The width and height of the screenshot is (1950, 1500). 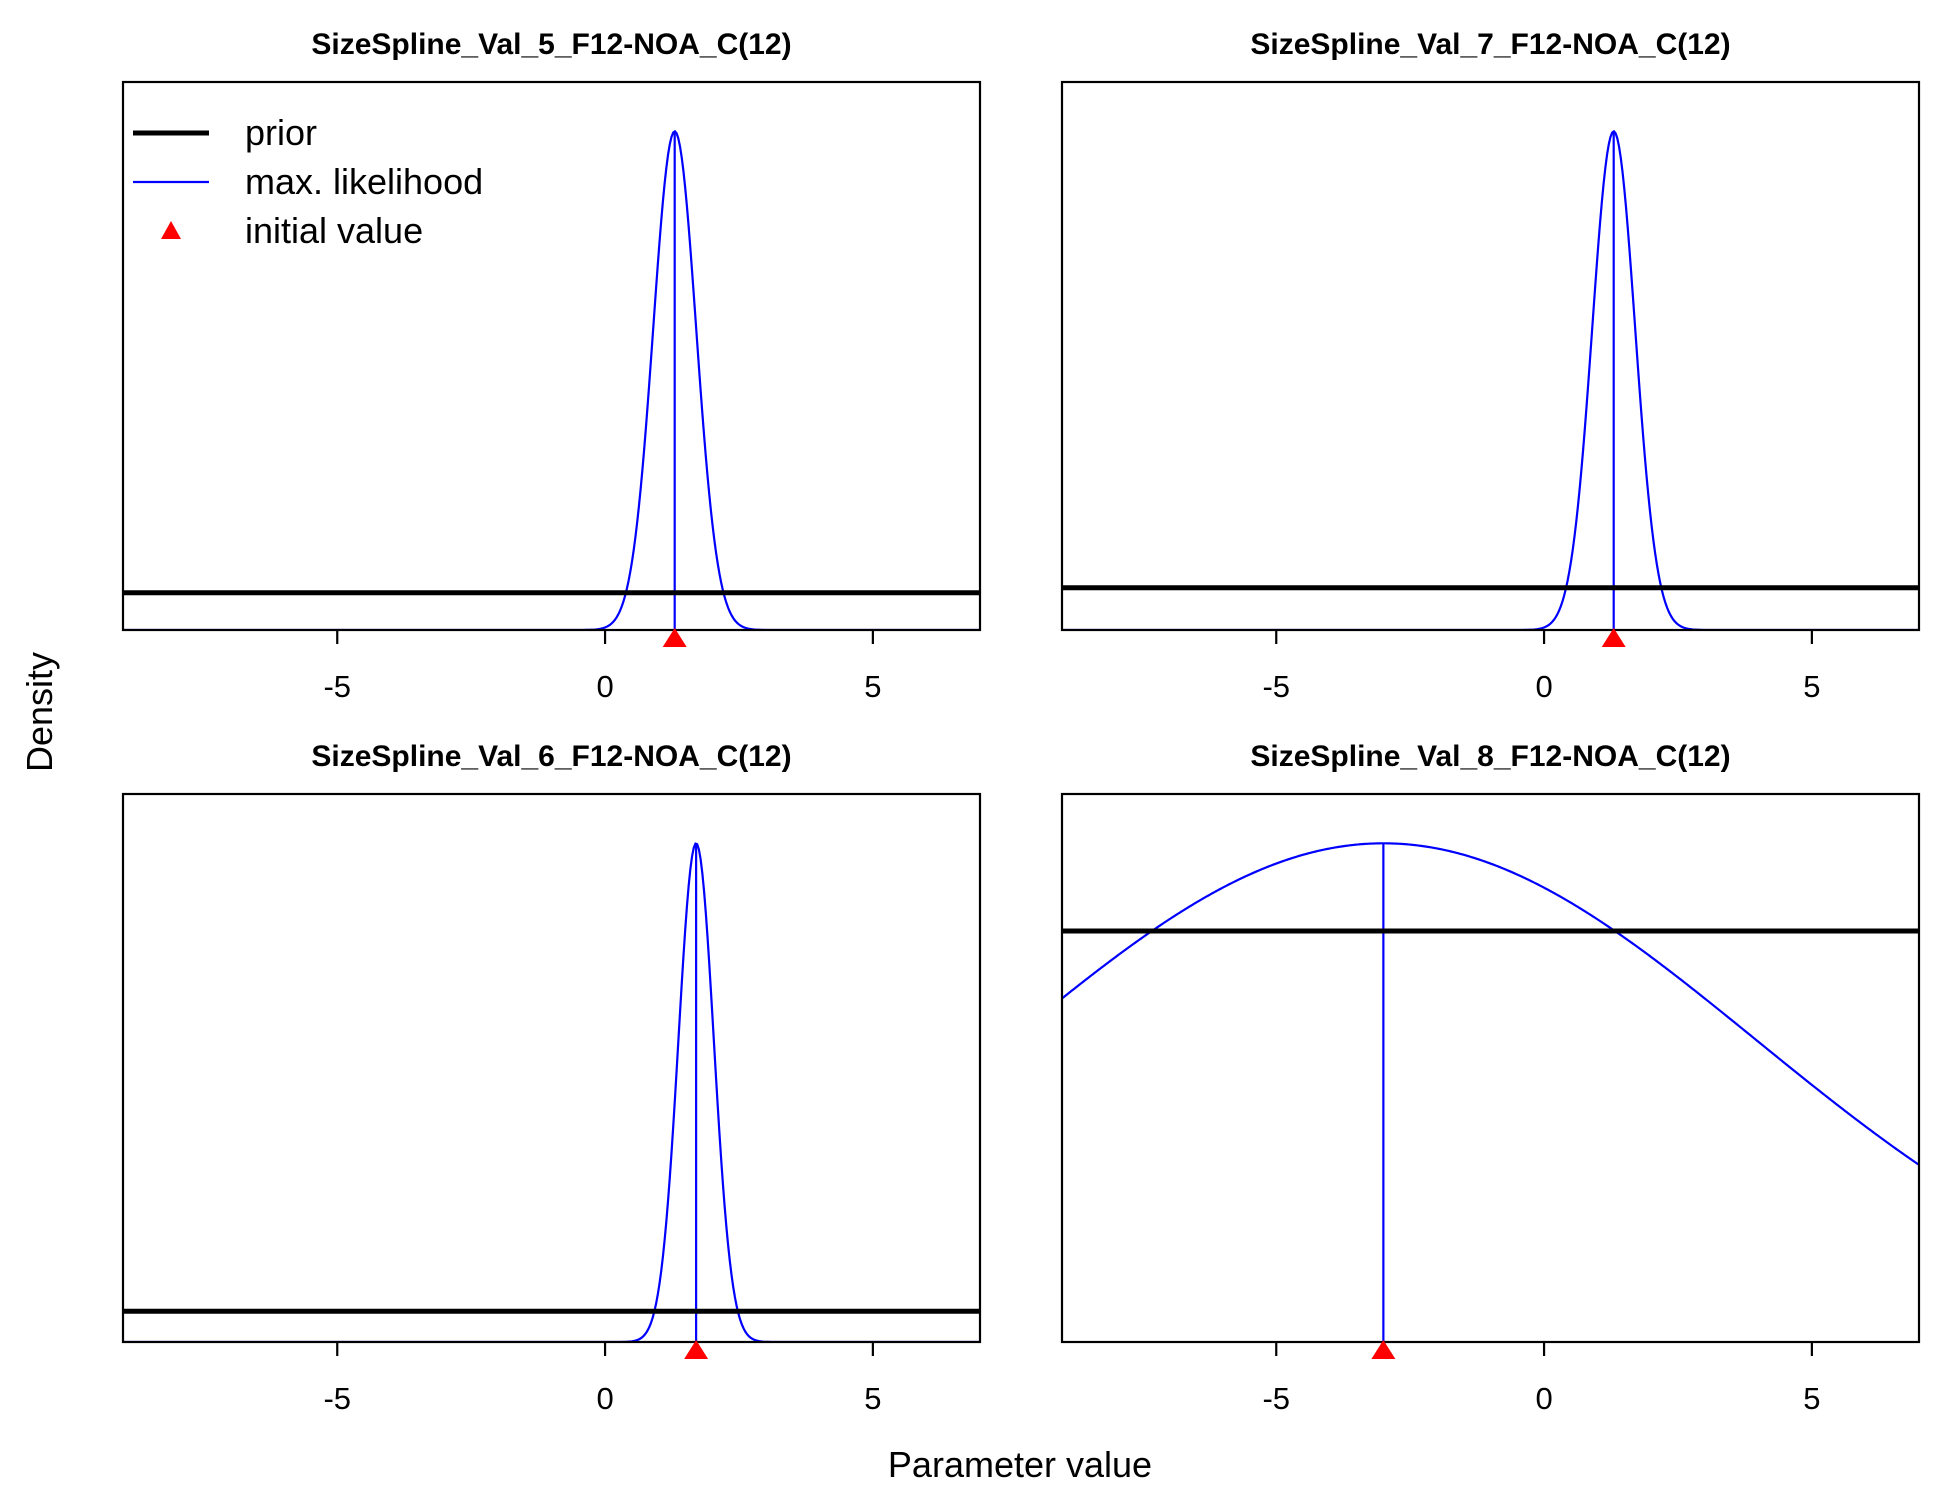 I want to click on panel-title: SizeSpline_Val_6_F12-NOA_C(12), so click(x=551, y=756).